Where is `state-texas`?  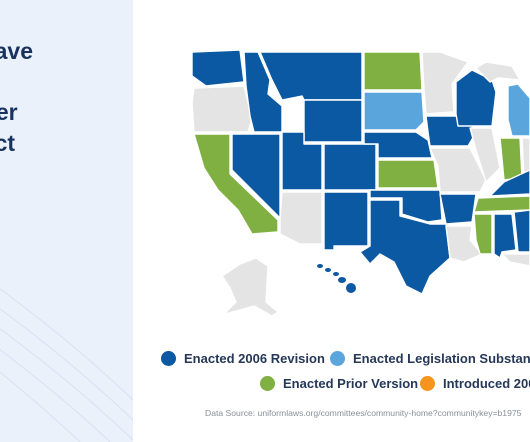
state-texas is located at coordinates (405, 247).